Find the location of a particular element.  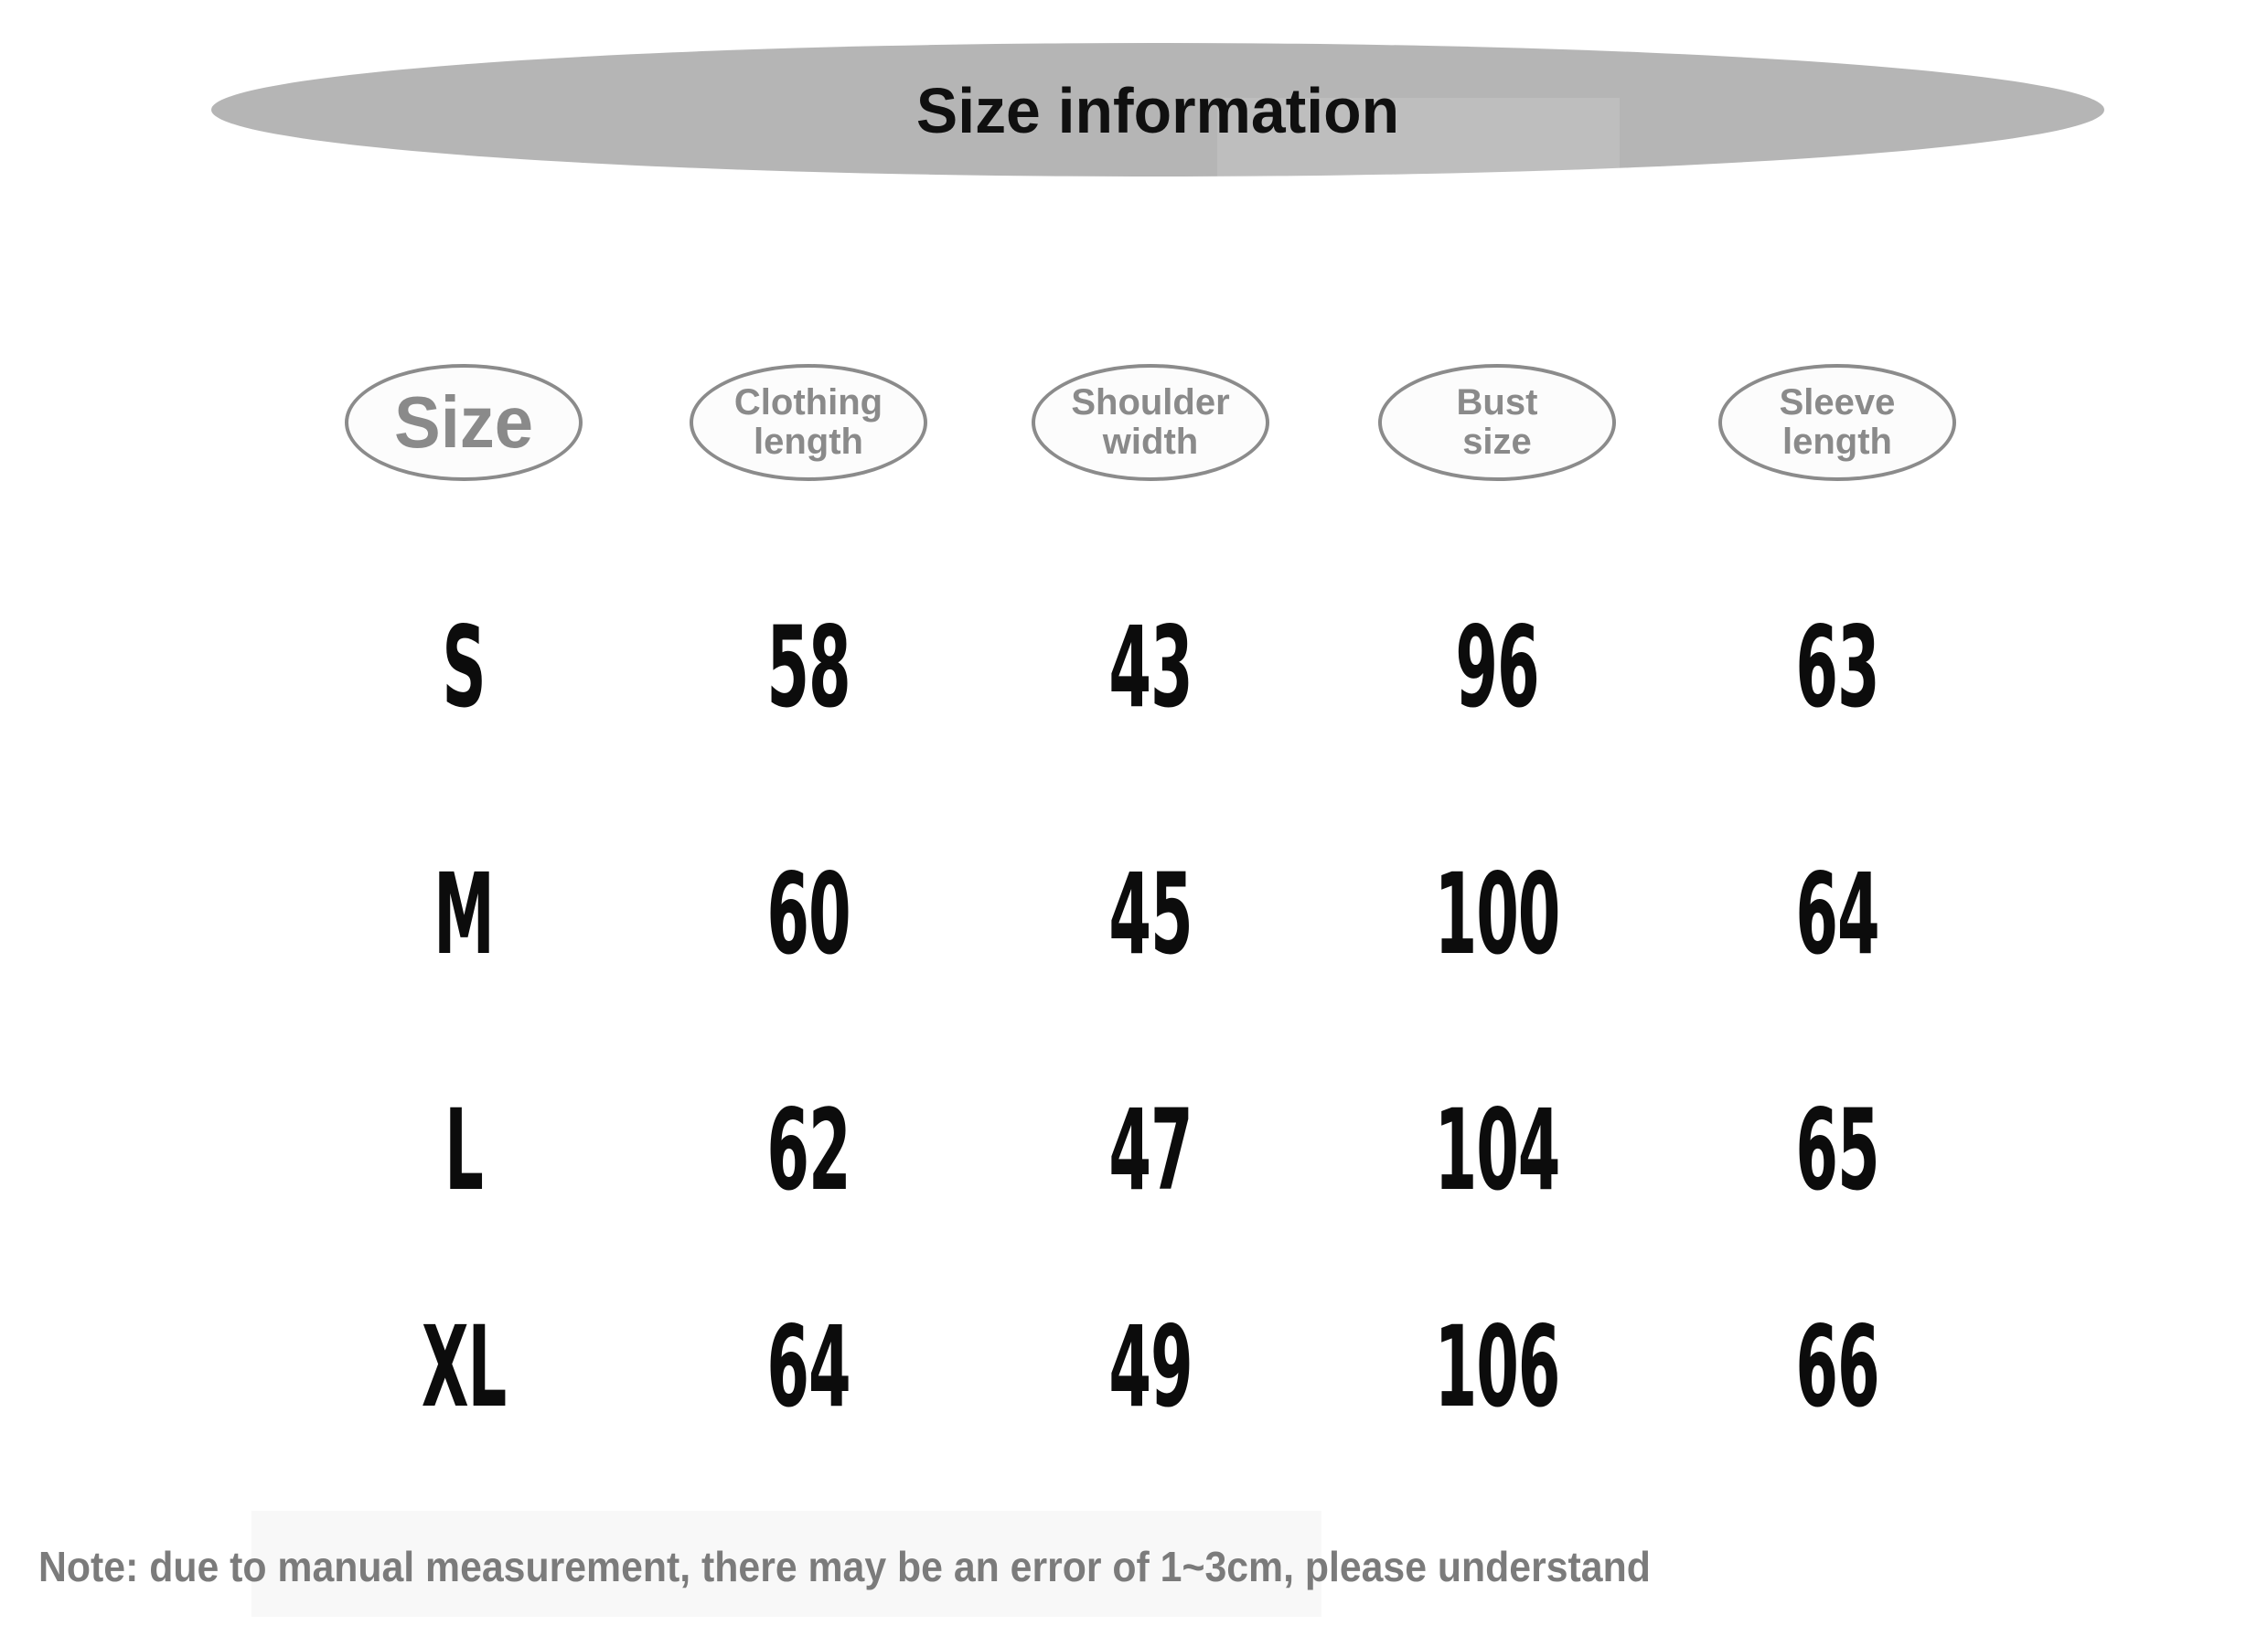

note-highlight-band is located at coordinates (786, 1564).